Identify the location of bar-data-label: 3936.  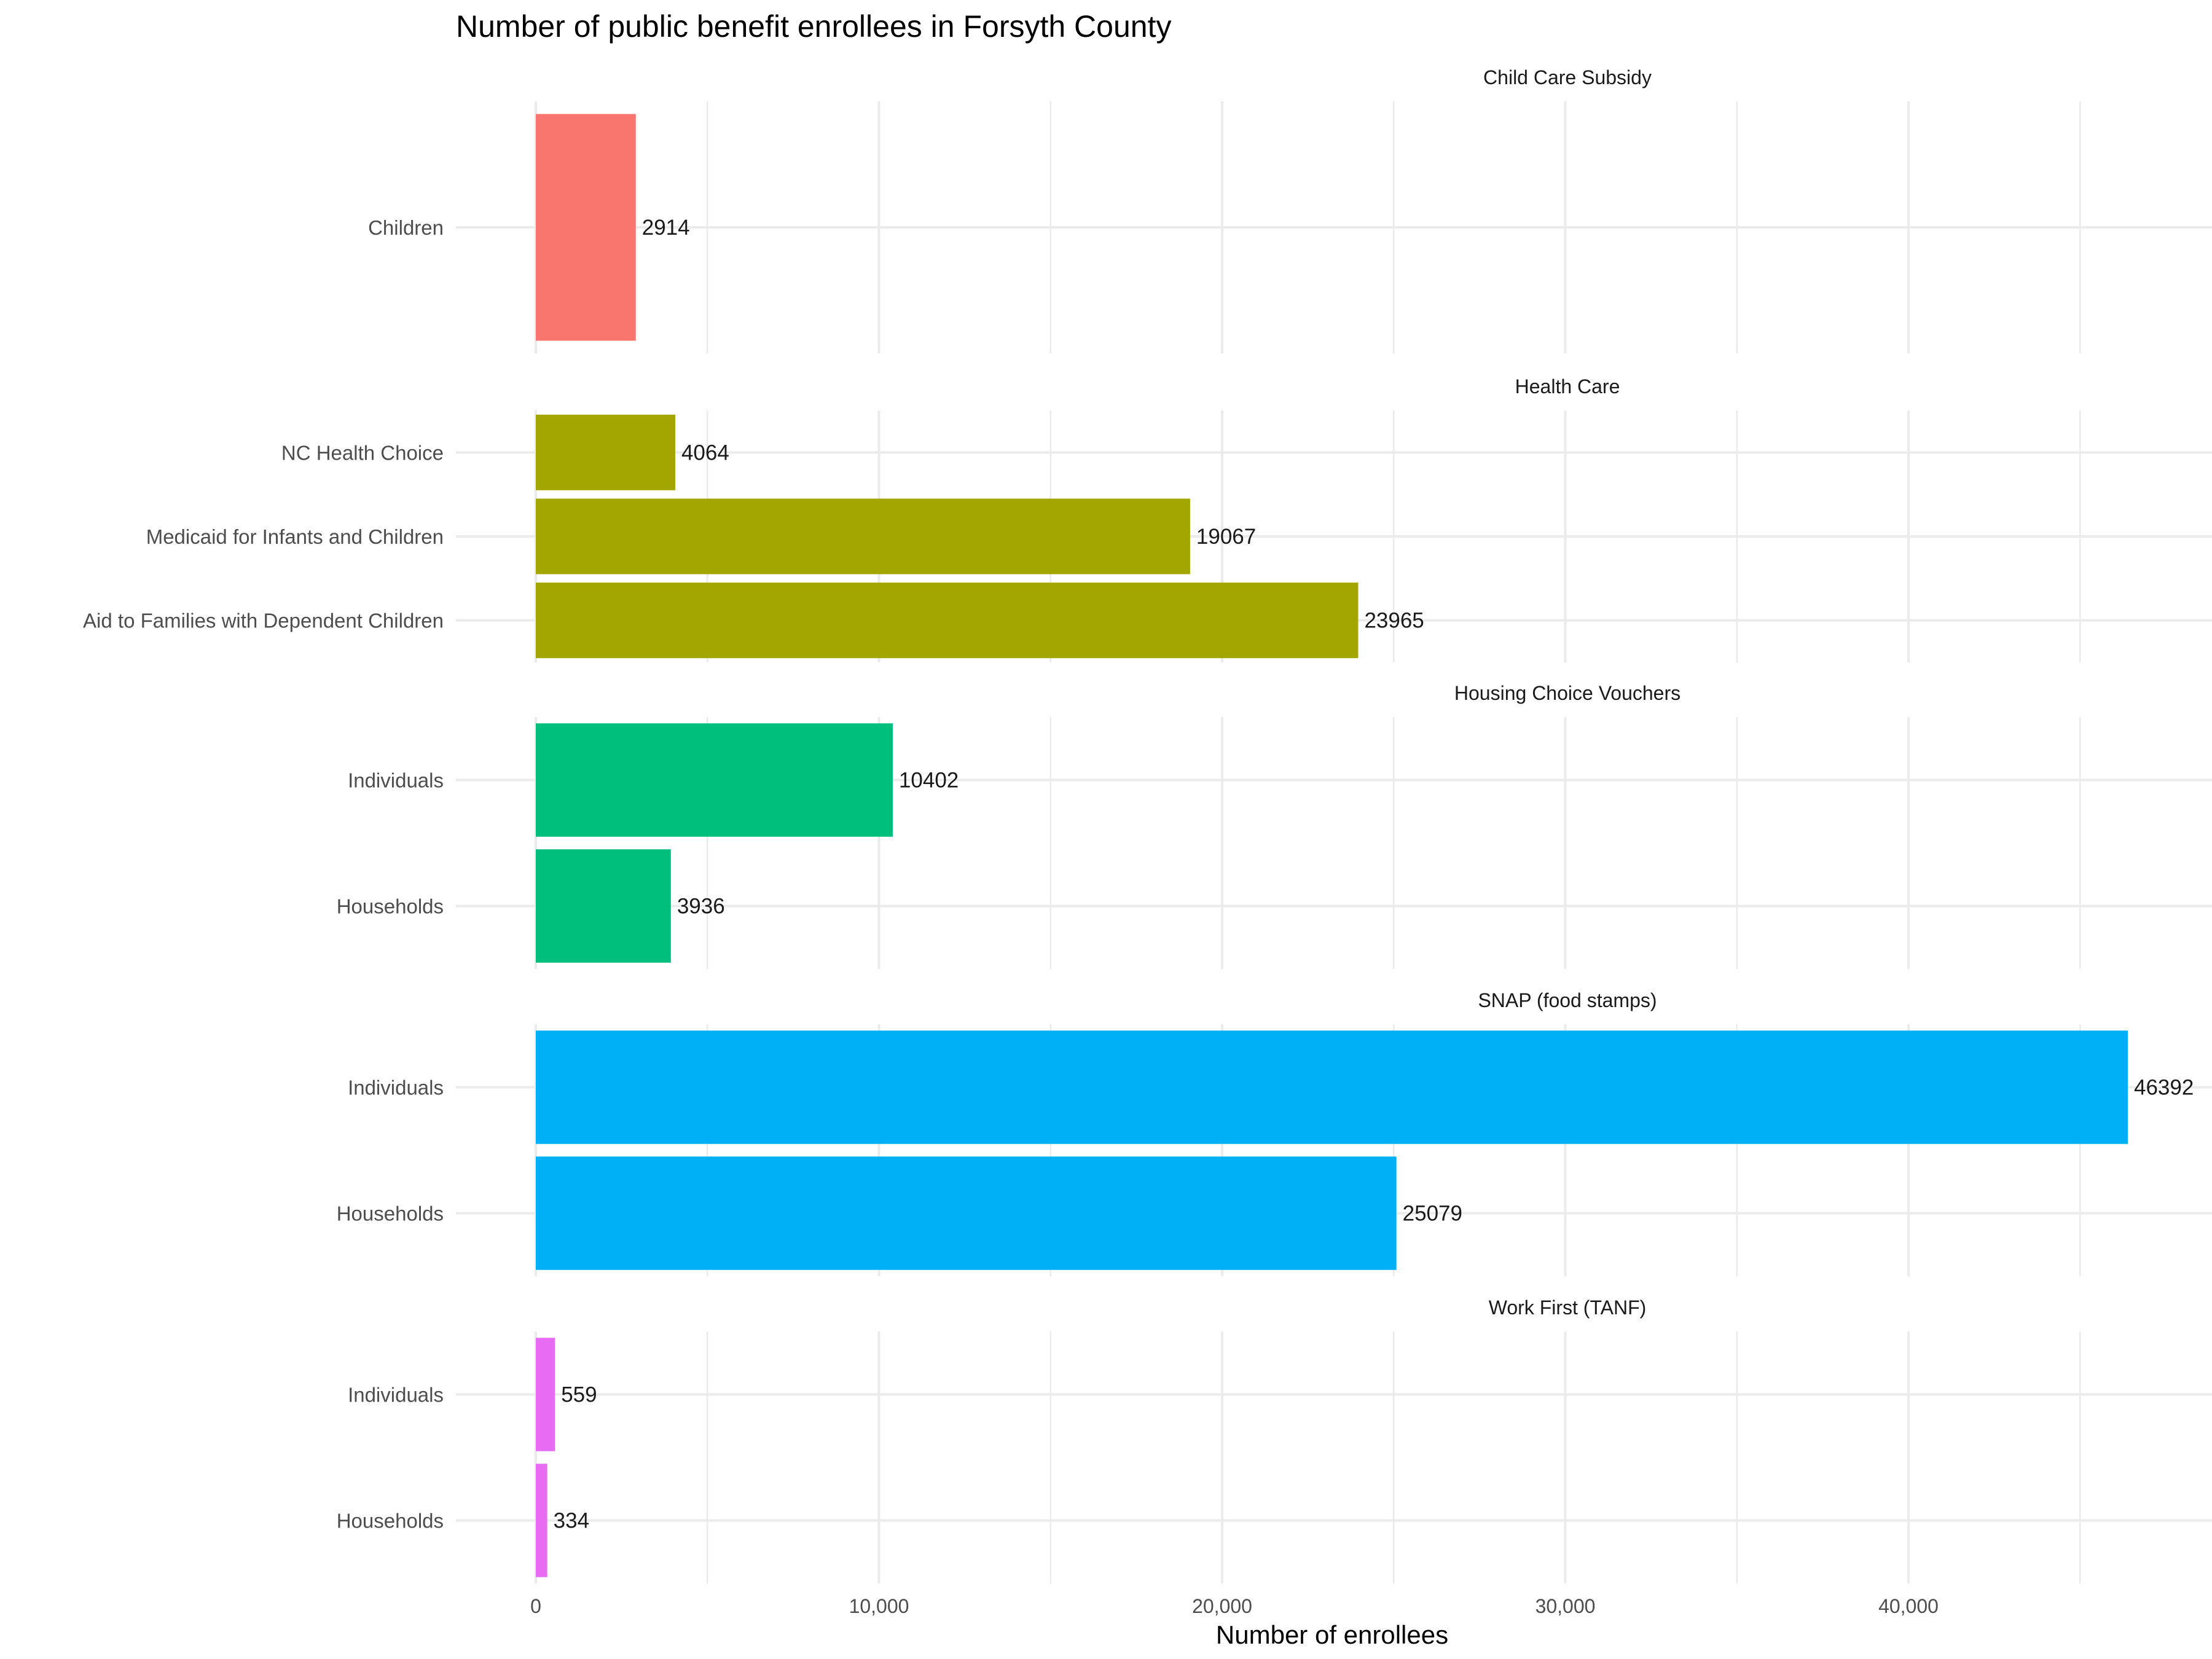
(701, 907).